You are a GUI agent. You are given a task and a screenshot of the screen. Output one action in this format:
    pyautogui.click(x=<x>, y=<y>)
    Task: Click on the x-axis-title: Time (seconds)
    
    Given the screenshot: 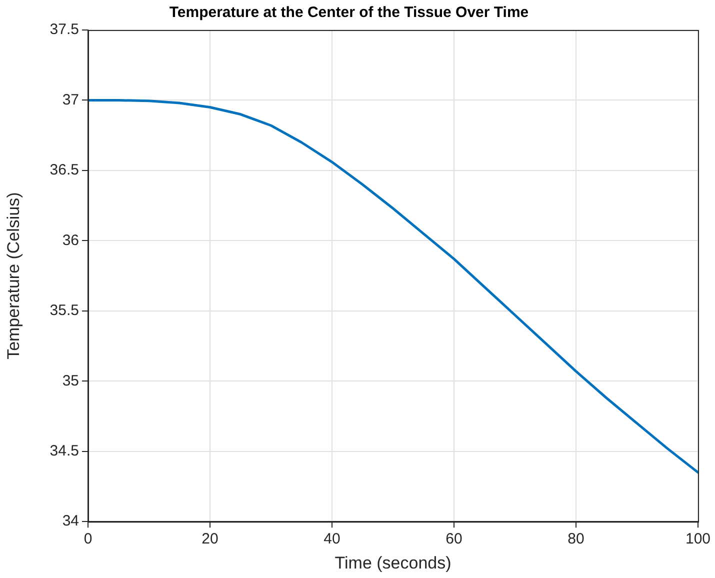 What is the action you would take?
    pyautogui.click(x=393, y=562)
    